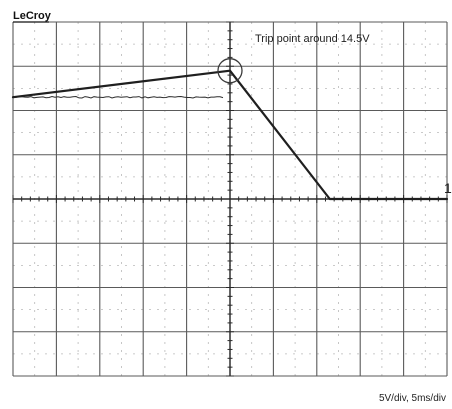  Describe the element at coordinates (412, 398) in the screenshot. I see `scale-readout: 5V/div, 5ms/div` at that location.